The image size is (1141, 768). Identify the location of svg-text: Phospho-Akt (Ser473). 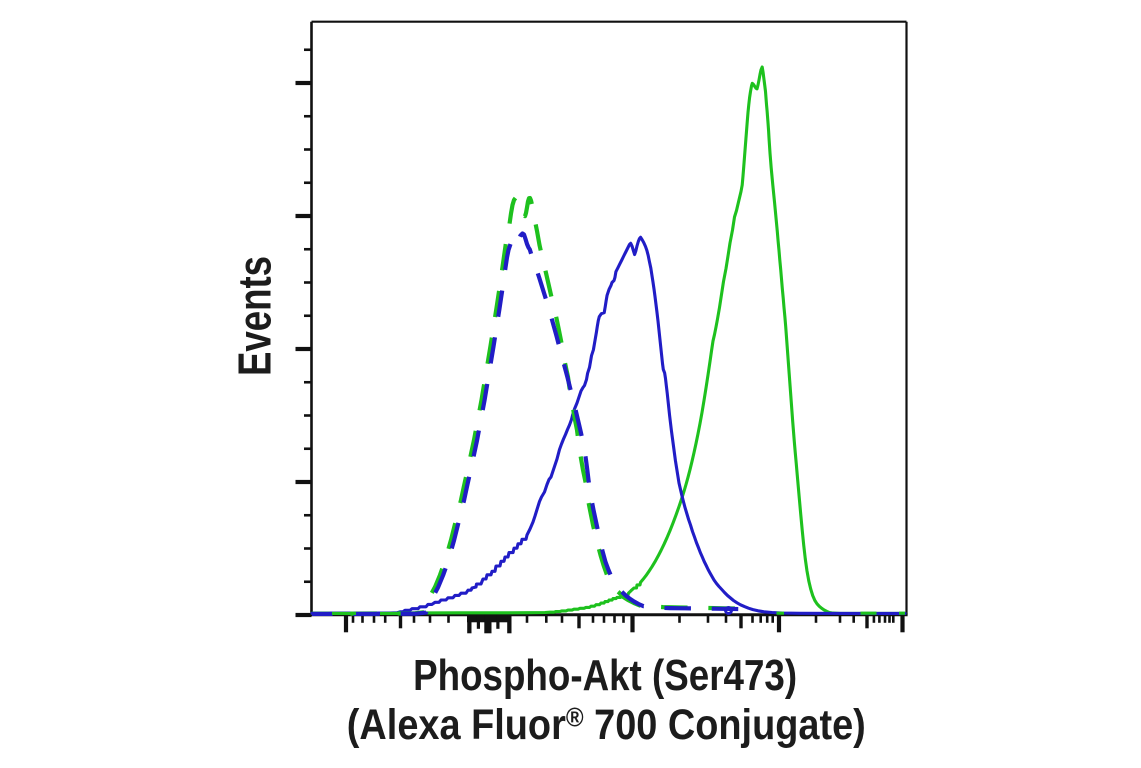
(605, 675).